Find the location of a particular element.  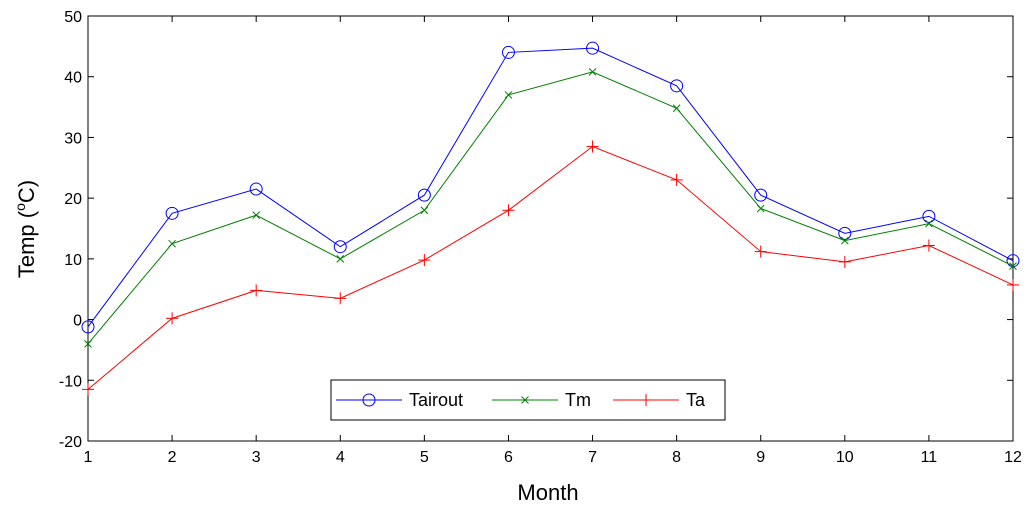

x-tick-label: 5 is located at coordinates (424, 457).